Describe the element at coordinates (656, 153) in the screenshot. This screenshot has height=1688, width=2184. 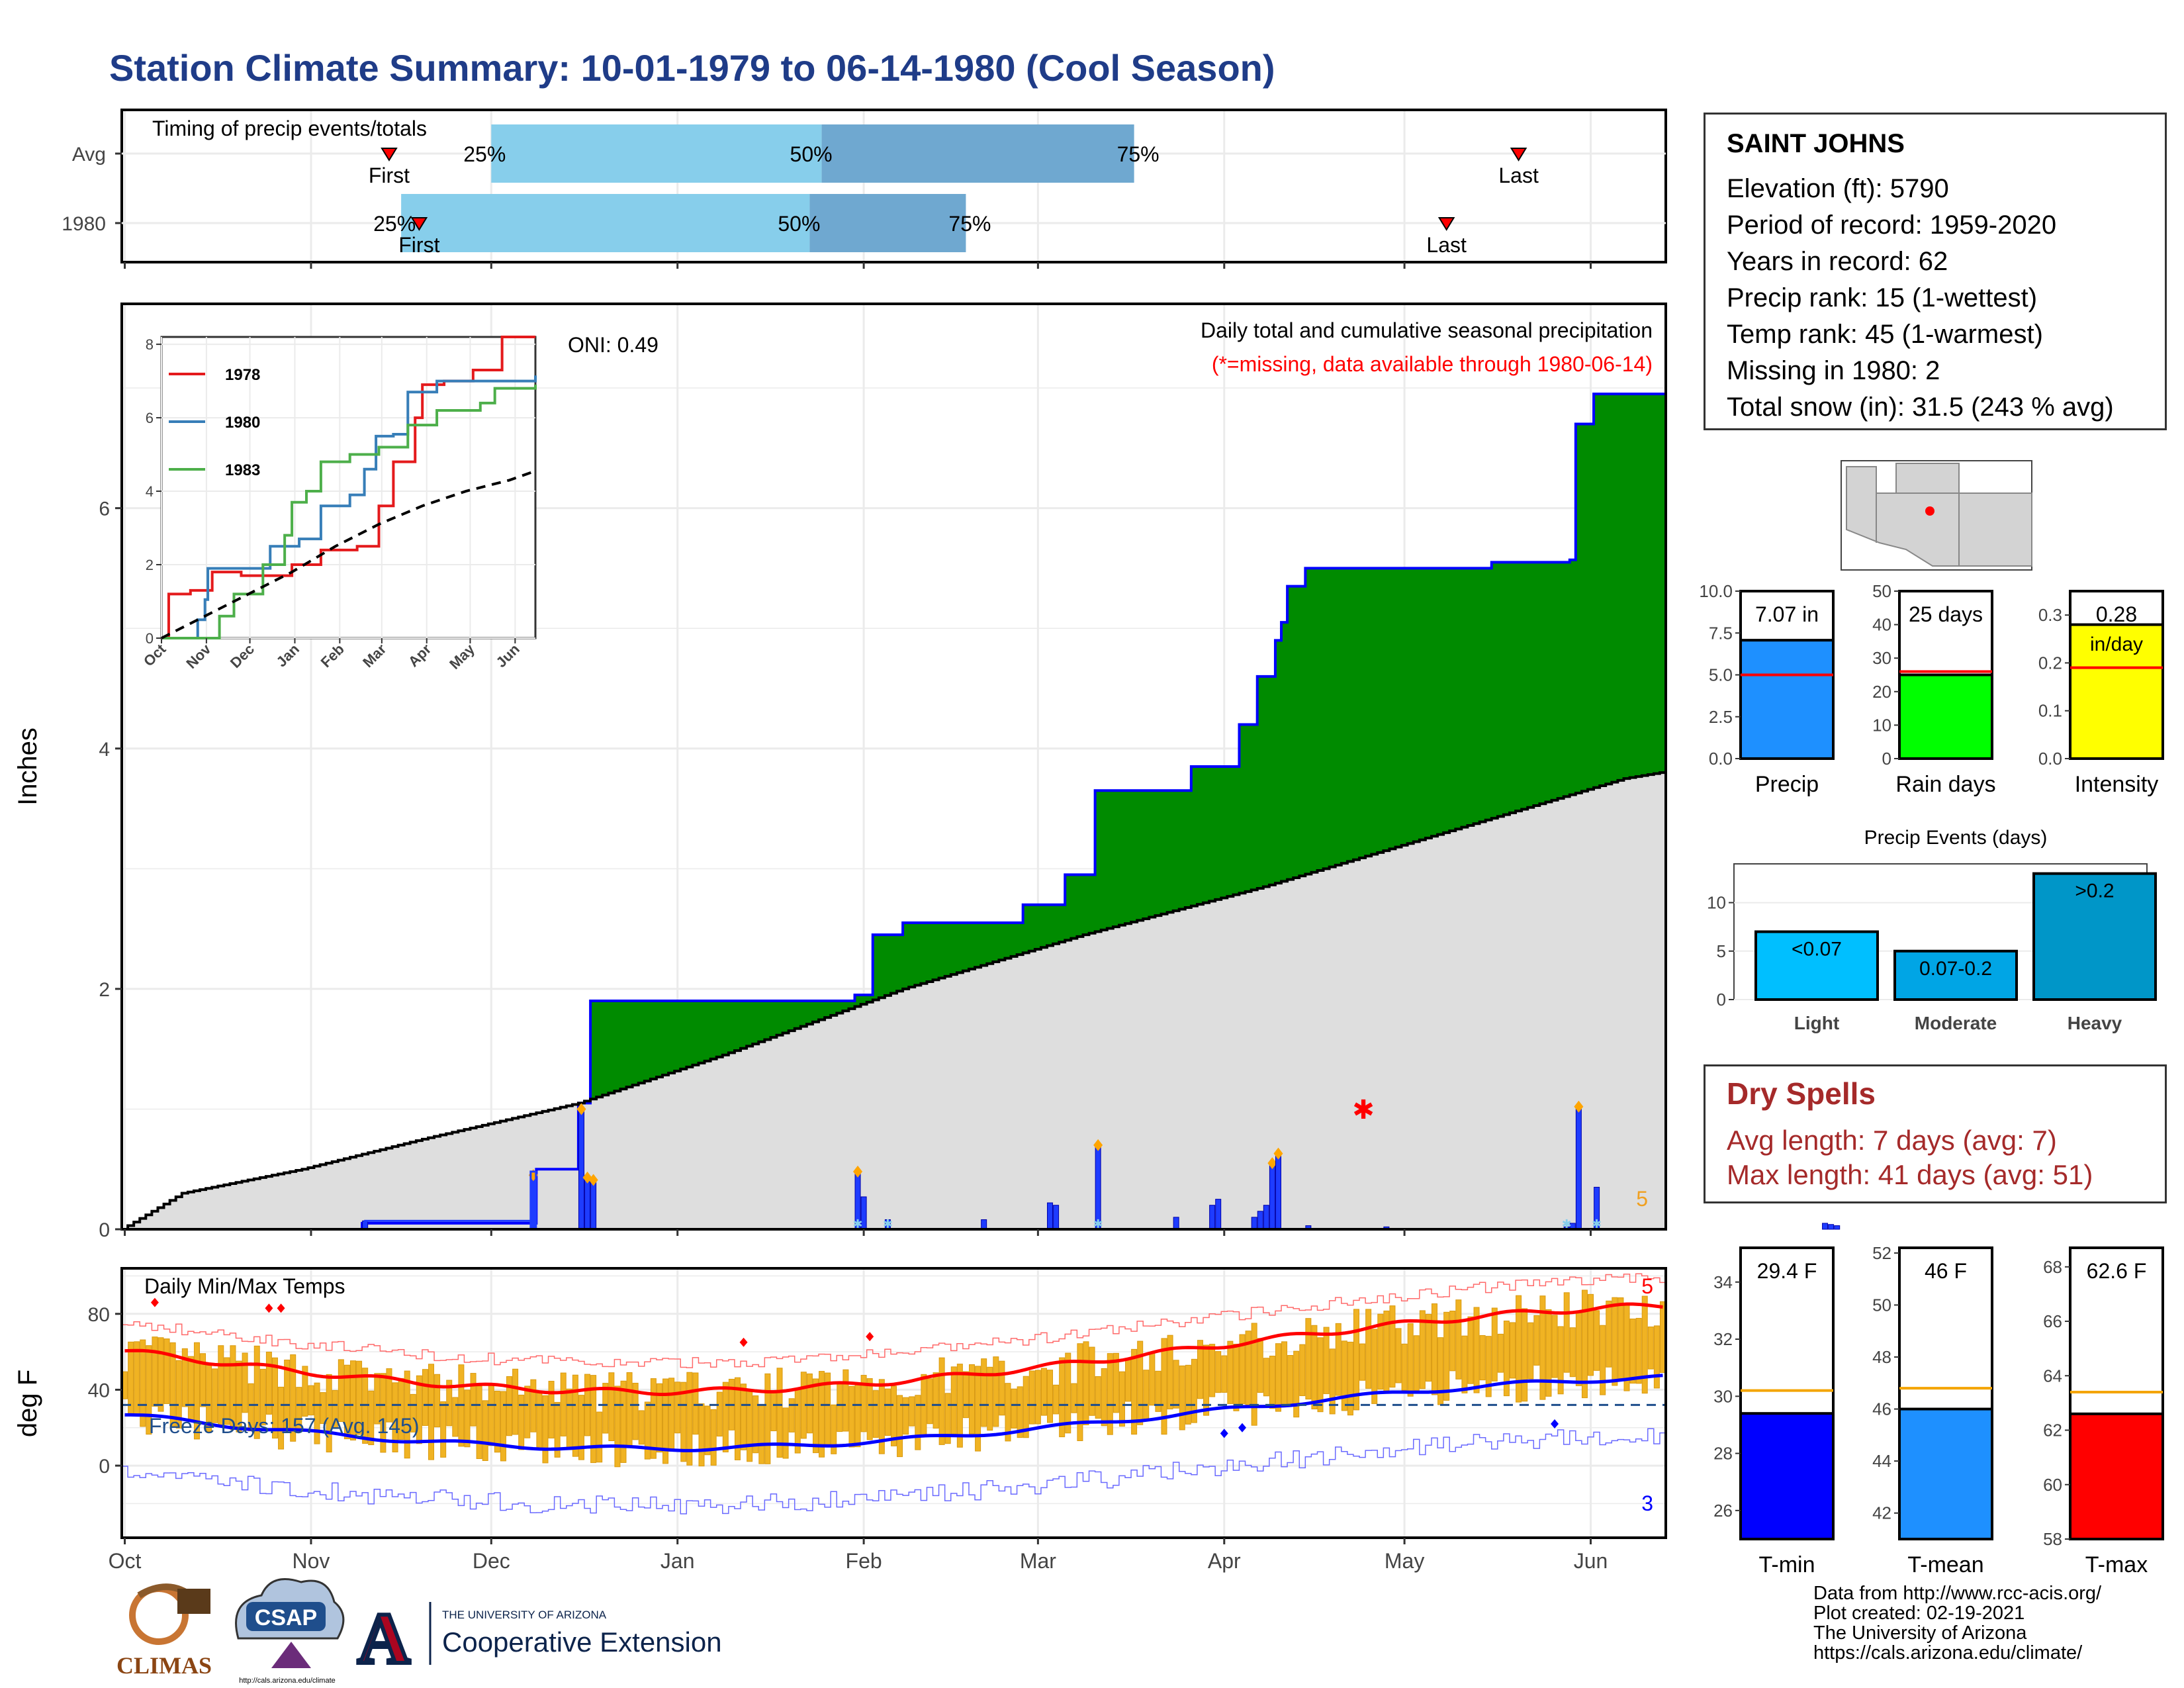
I see `timing-bar-q1` at that location.